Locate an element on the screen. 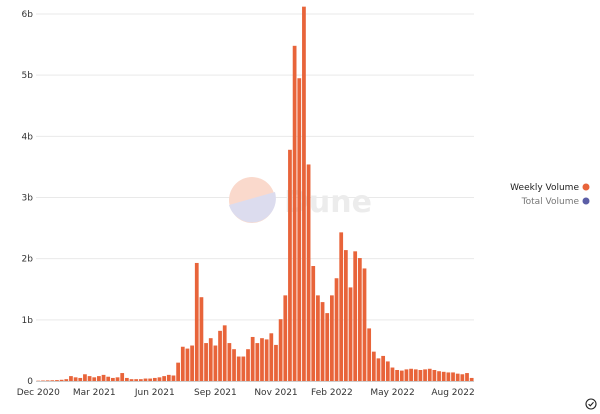  legend-label: Weekly Volume is located at coordinates (544, 188).